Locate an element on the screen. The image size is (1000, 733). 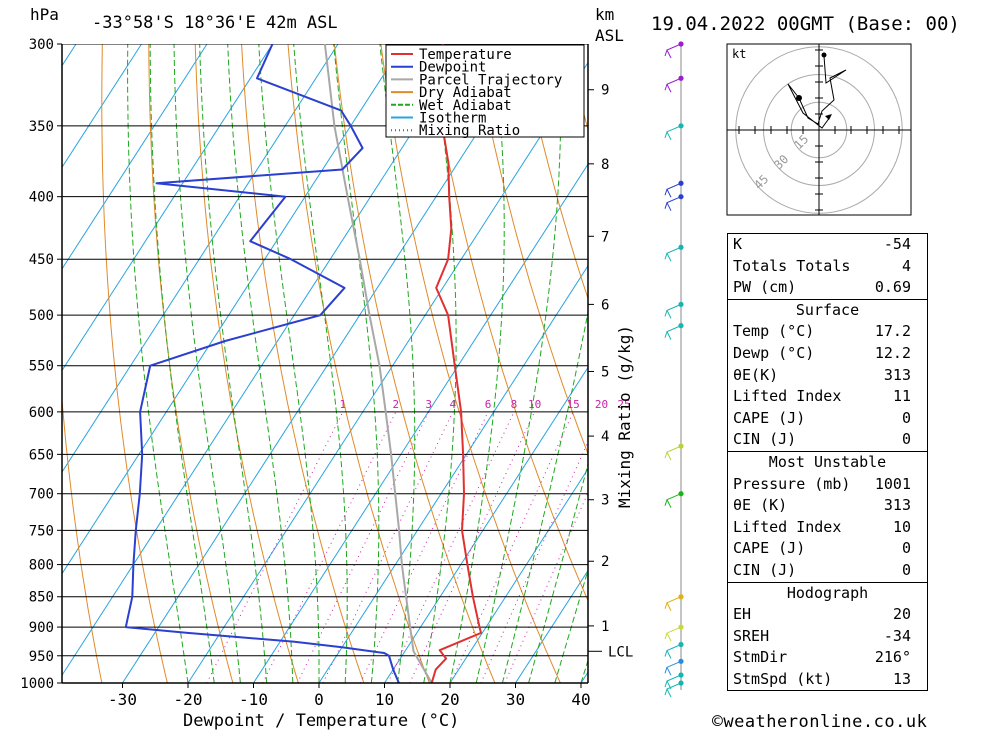
temperature-tick-label: -10 is located at coordinates (253, 699).